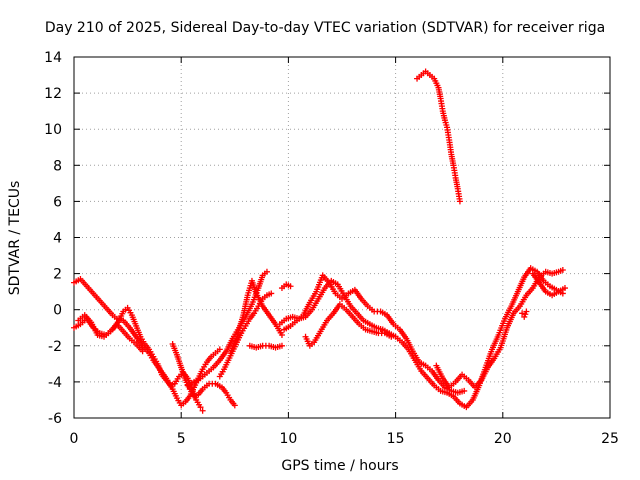  Describe the element at coordinates (610, 439) in the screenshot. I see `x-tick-label: 25` at that location.